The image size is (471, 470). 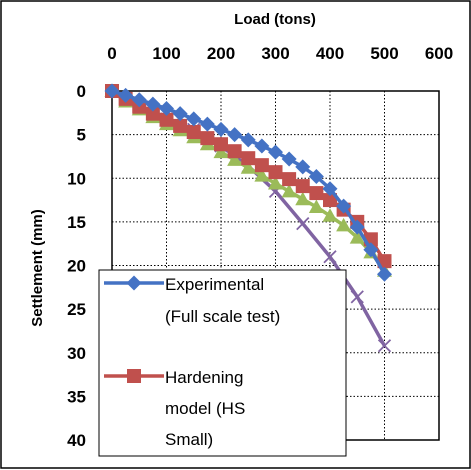 I want to click on legend-label: model (HS, so click(x=205, y=408).